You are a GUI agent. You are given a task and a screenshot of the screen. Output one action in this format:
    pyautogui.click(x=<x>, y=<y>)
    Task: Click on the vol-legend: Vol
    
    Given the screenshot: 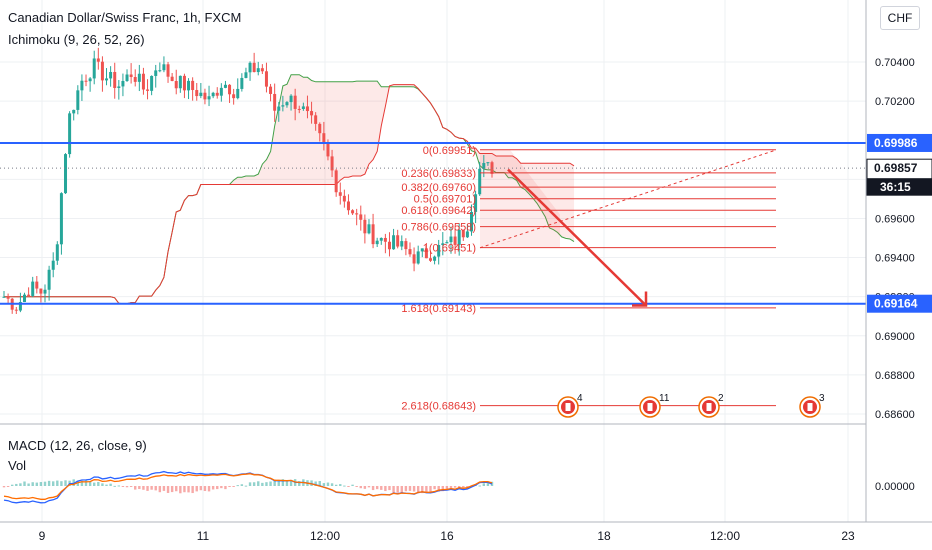 What is the action you would take?
    pyautogui.click(x=17, y=465)
    